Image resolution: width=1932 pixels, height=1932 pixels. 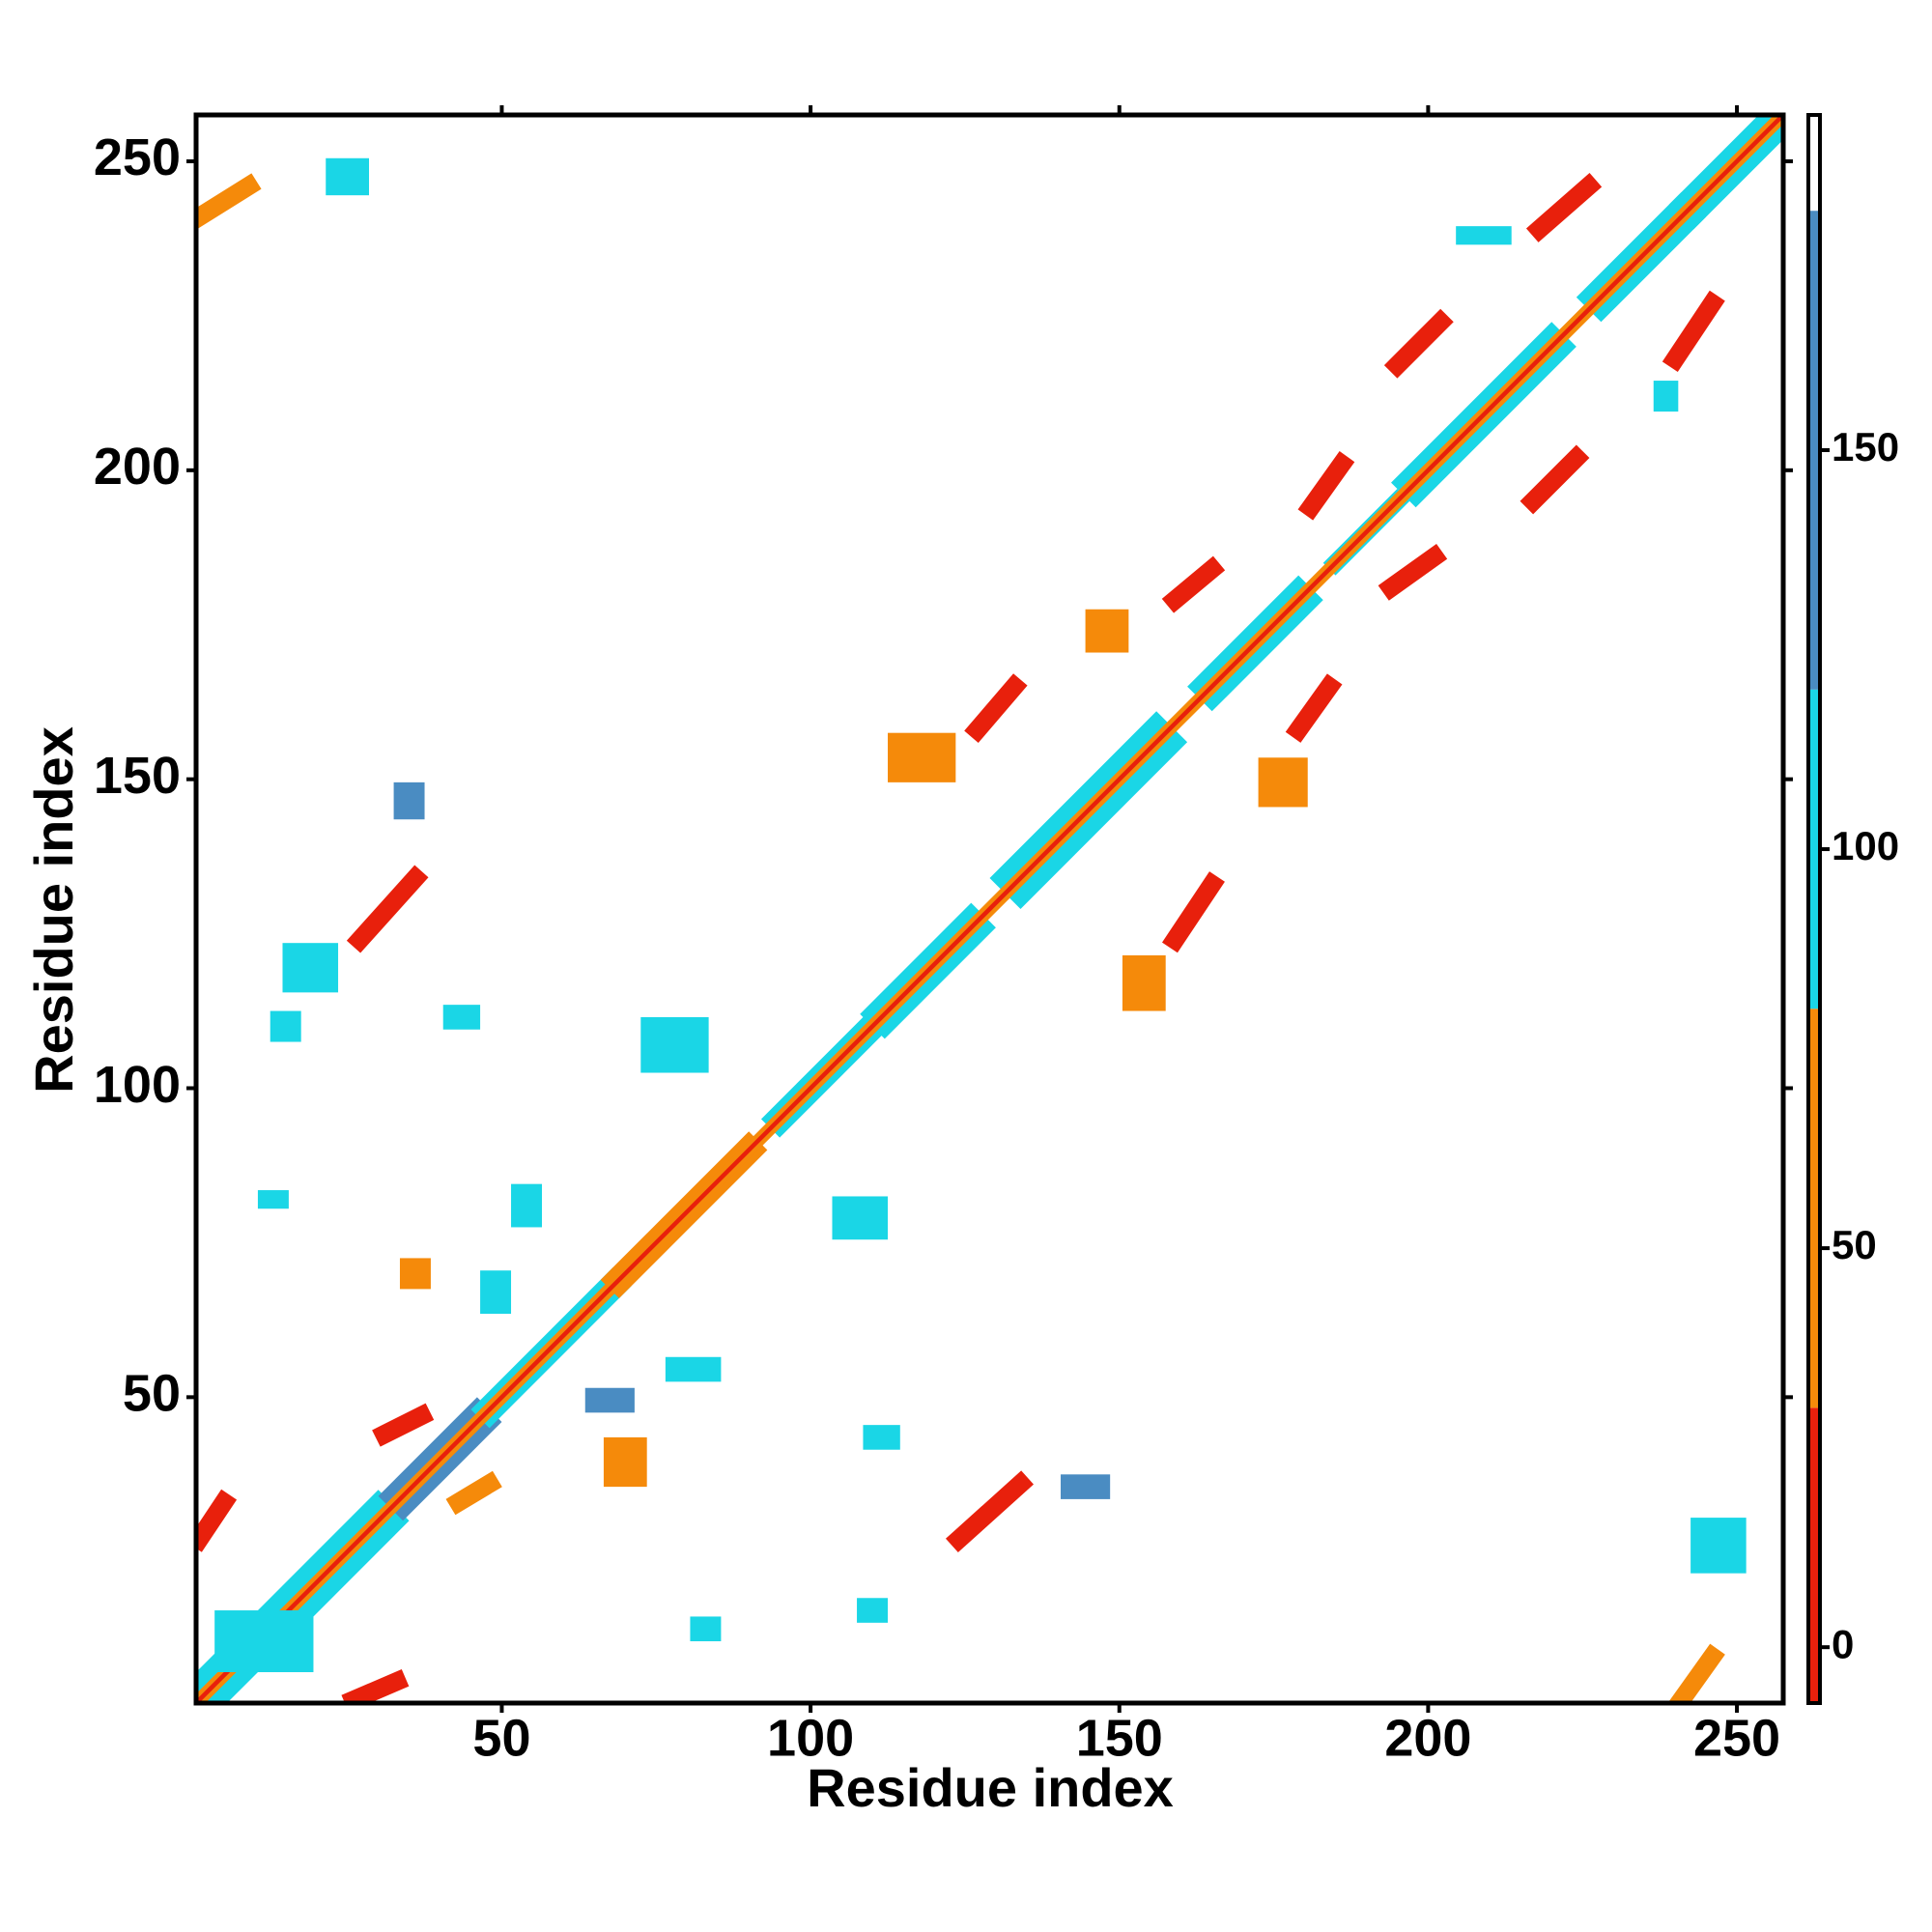 What do you see at coordinates (1427, 1738) in the screenshot?
I see `x-tick-label: 200` at bounding box center [1427, 1738].